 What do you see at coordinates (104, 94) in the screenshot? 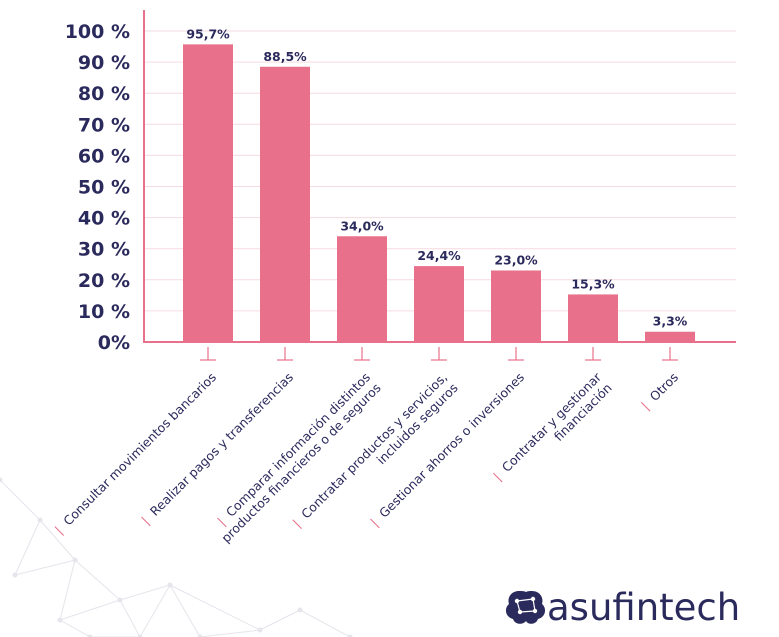
I see `y-tick-label: 80 %` at bounding box center [104, 94].